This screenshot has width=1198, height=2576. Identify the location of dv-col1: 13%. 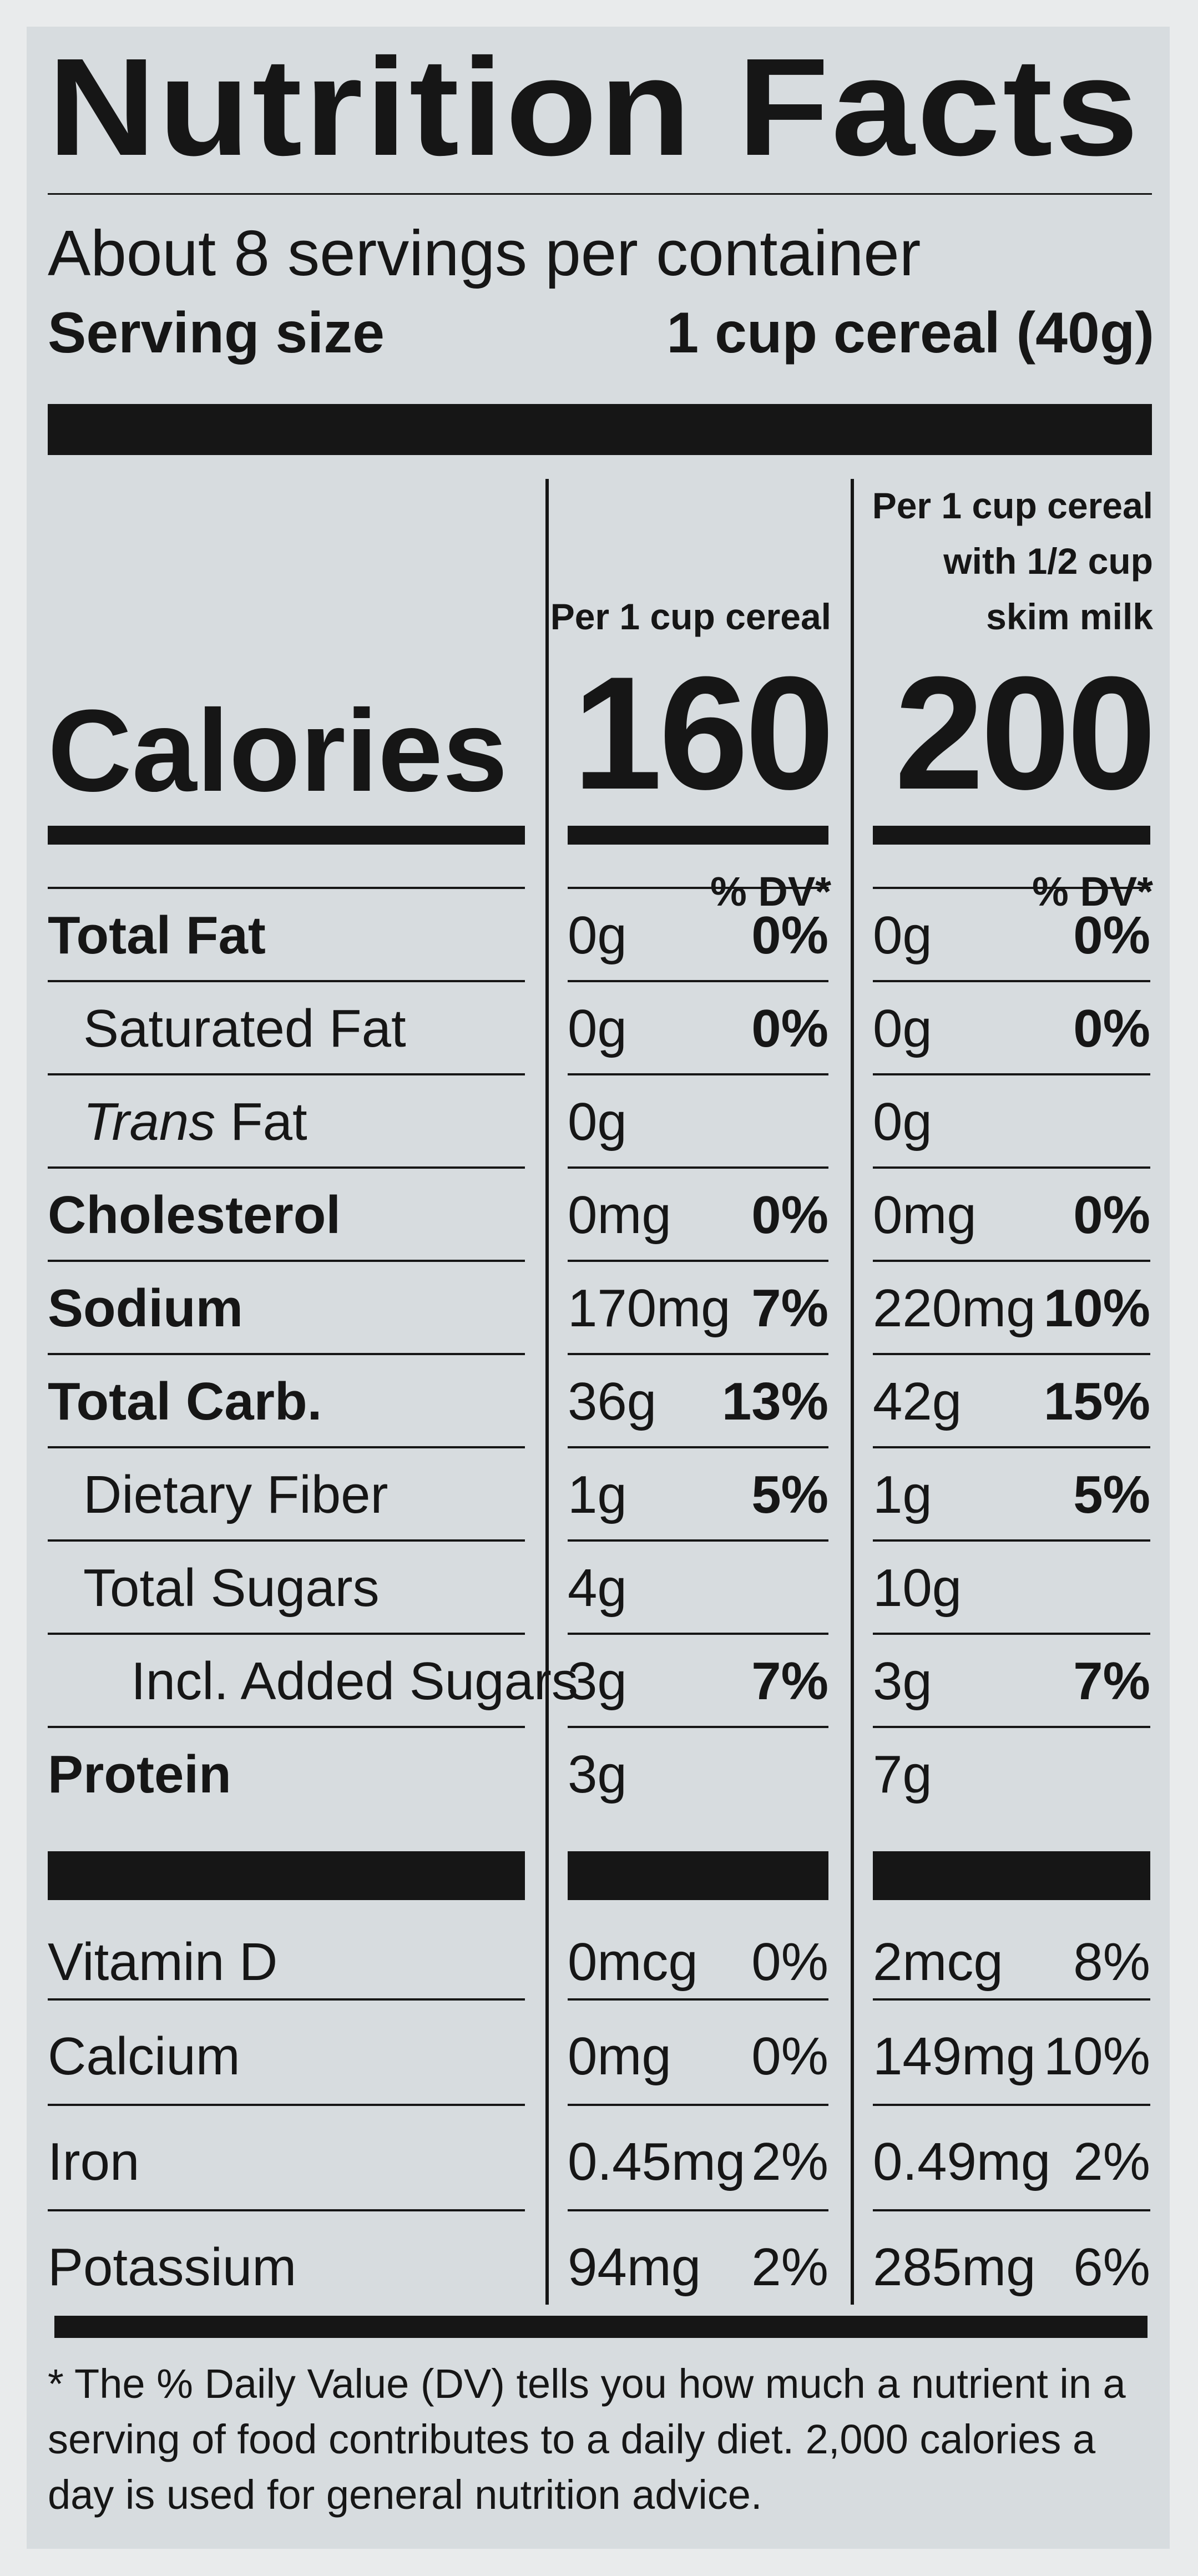
(774, 1401).